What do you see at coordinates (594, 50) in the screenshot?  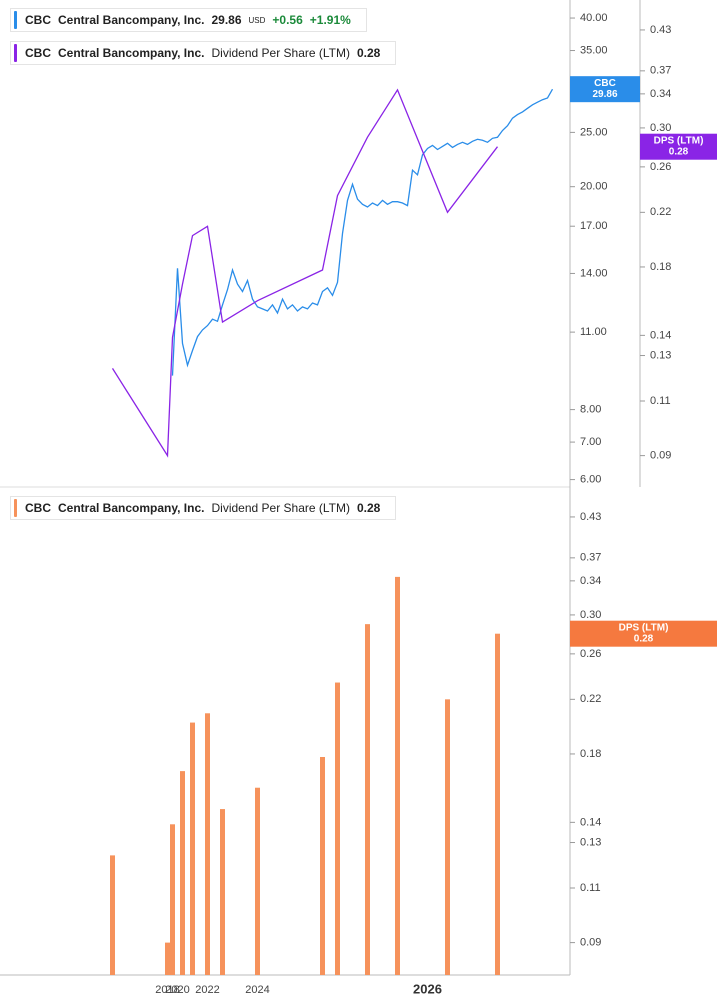 I see `y-tick-label: 35.00` at bounding box center [594, 50].